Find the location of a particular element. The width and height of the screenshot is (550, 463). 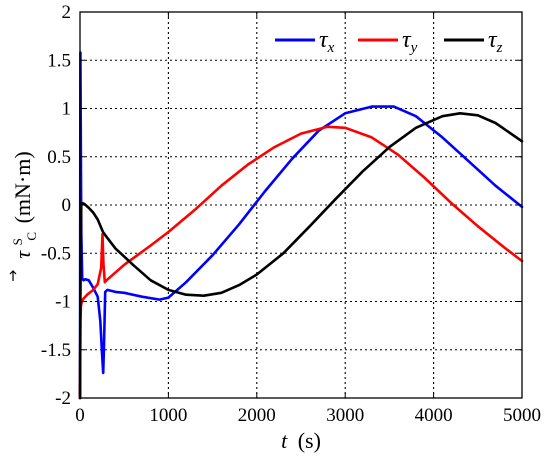

x-tick-label: 5000 is located at coordinates (522, 415).